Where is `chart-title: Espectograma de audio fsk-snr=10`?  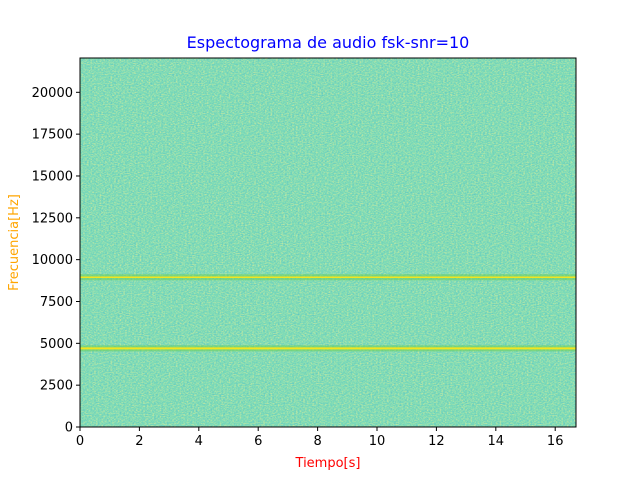
chart-title: Espectograma de audio fsk-snr=10 is located at coordinates (328, 42).